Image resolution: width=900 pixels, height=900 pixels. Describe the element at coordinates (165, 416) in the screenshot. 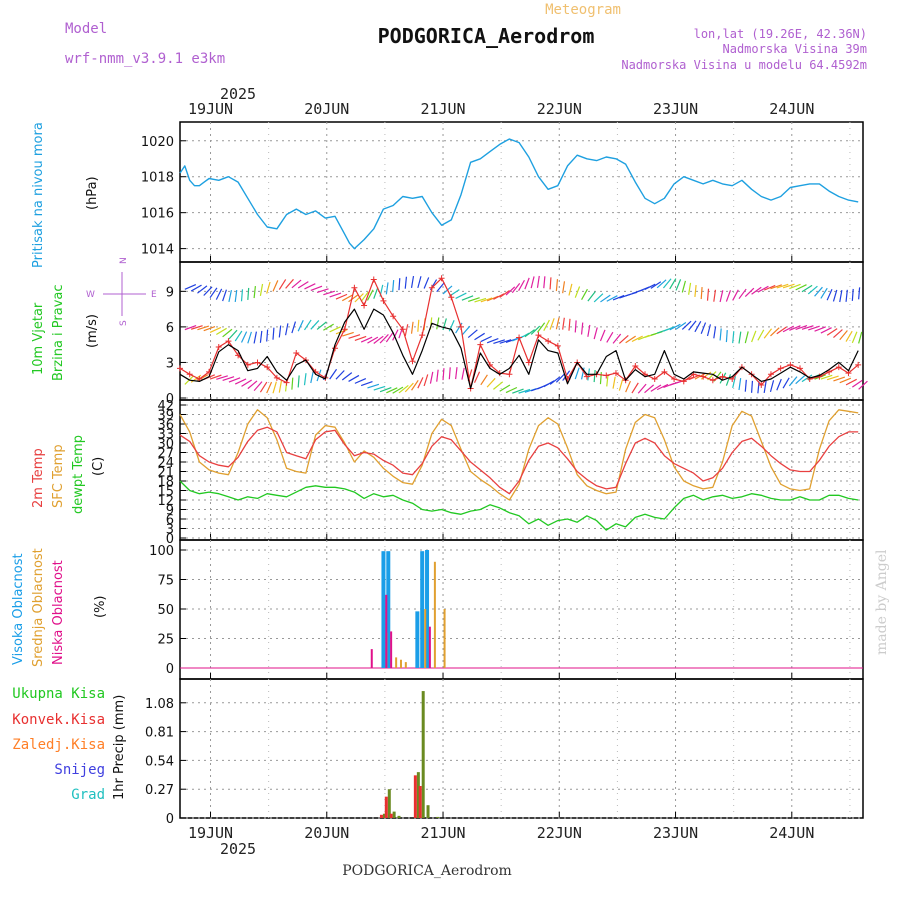

I see `y-tick-label: 39` at that location.